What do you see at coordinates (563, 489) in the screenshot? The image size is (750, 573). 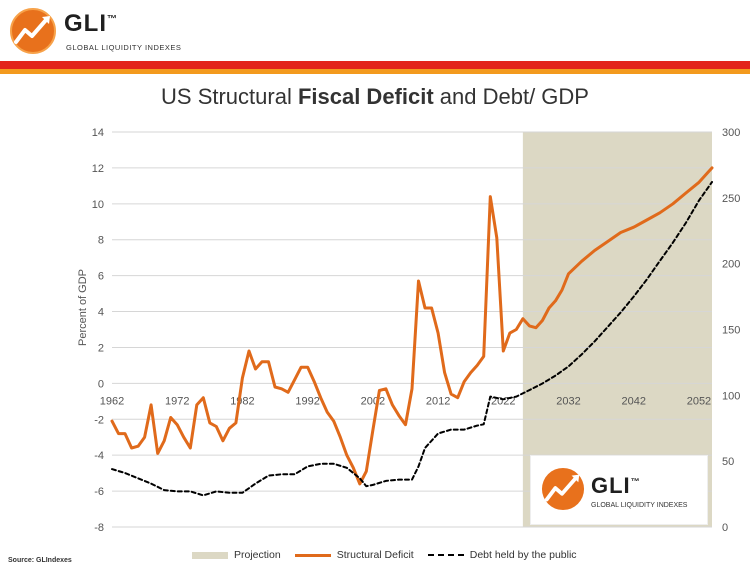 I see `gli-watermark-icon` at bounding box center [563, 489].